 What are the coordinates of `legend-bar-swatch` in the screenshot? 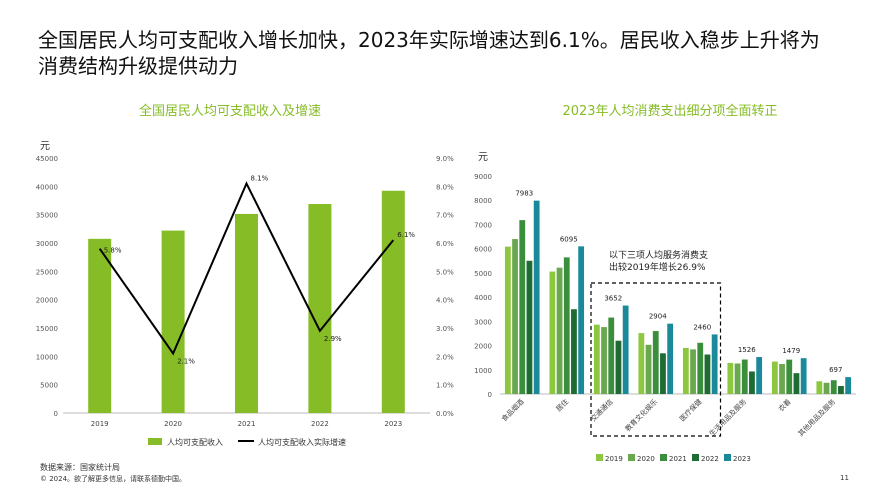 It's located at (155, 441).